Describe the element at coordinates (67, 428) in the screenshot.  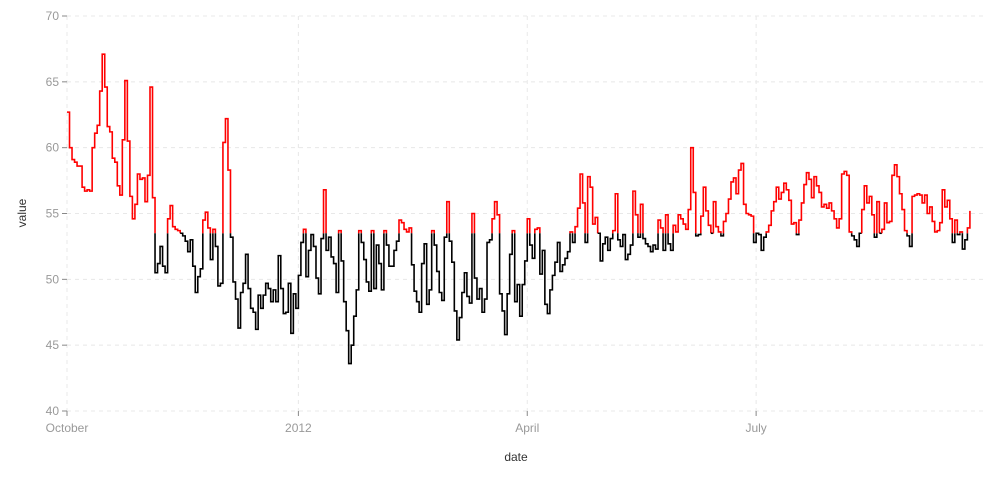
I see `x-tick-label: October` at that location.